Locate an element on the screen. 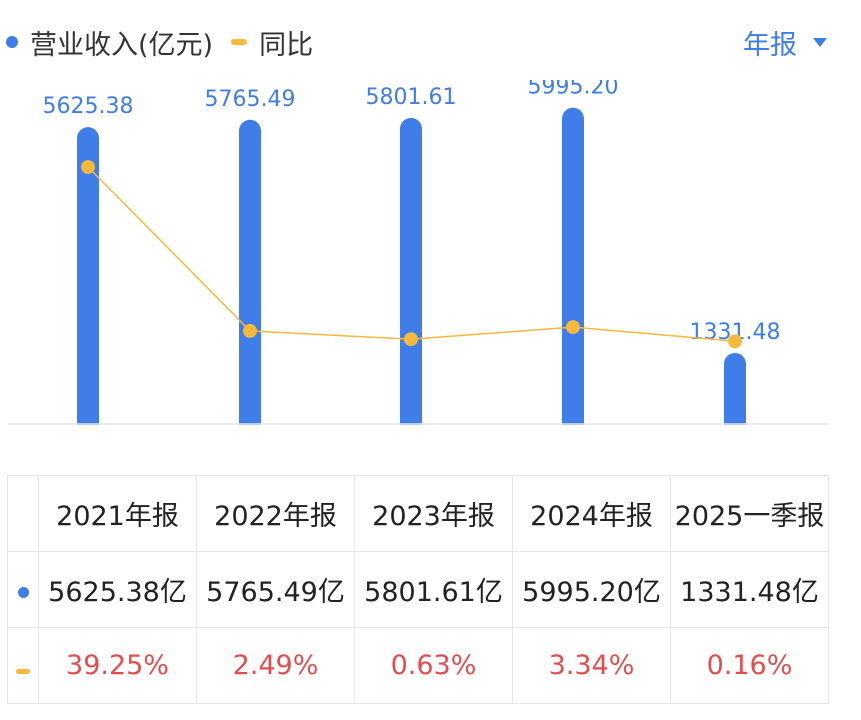 Image resolution: width=861 pixels, height=720 pixels. yoy-legend-label: 同比 is located at coordinates (286, 45).